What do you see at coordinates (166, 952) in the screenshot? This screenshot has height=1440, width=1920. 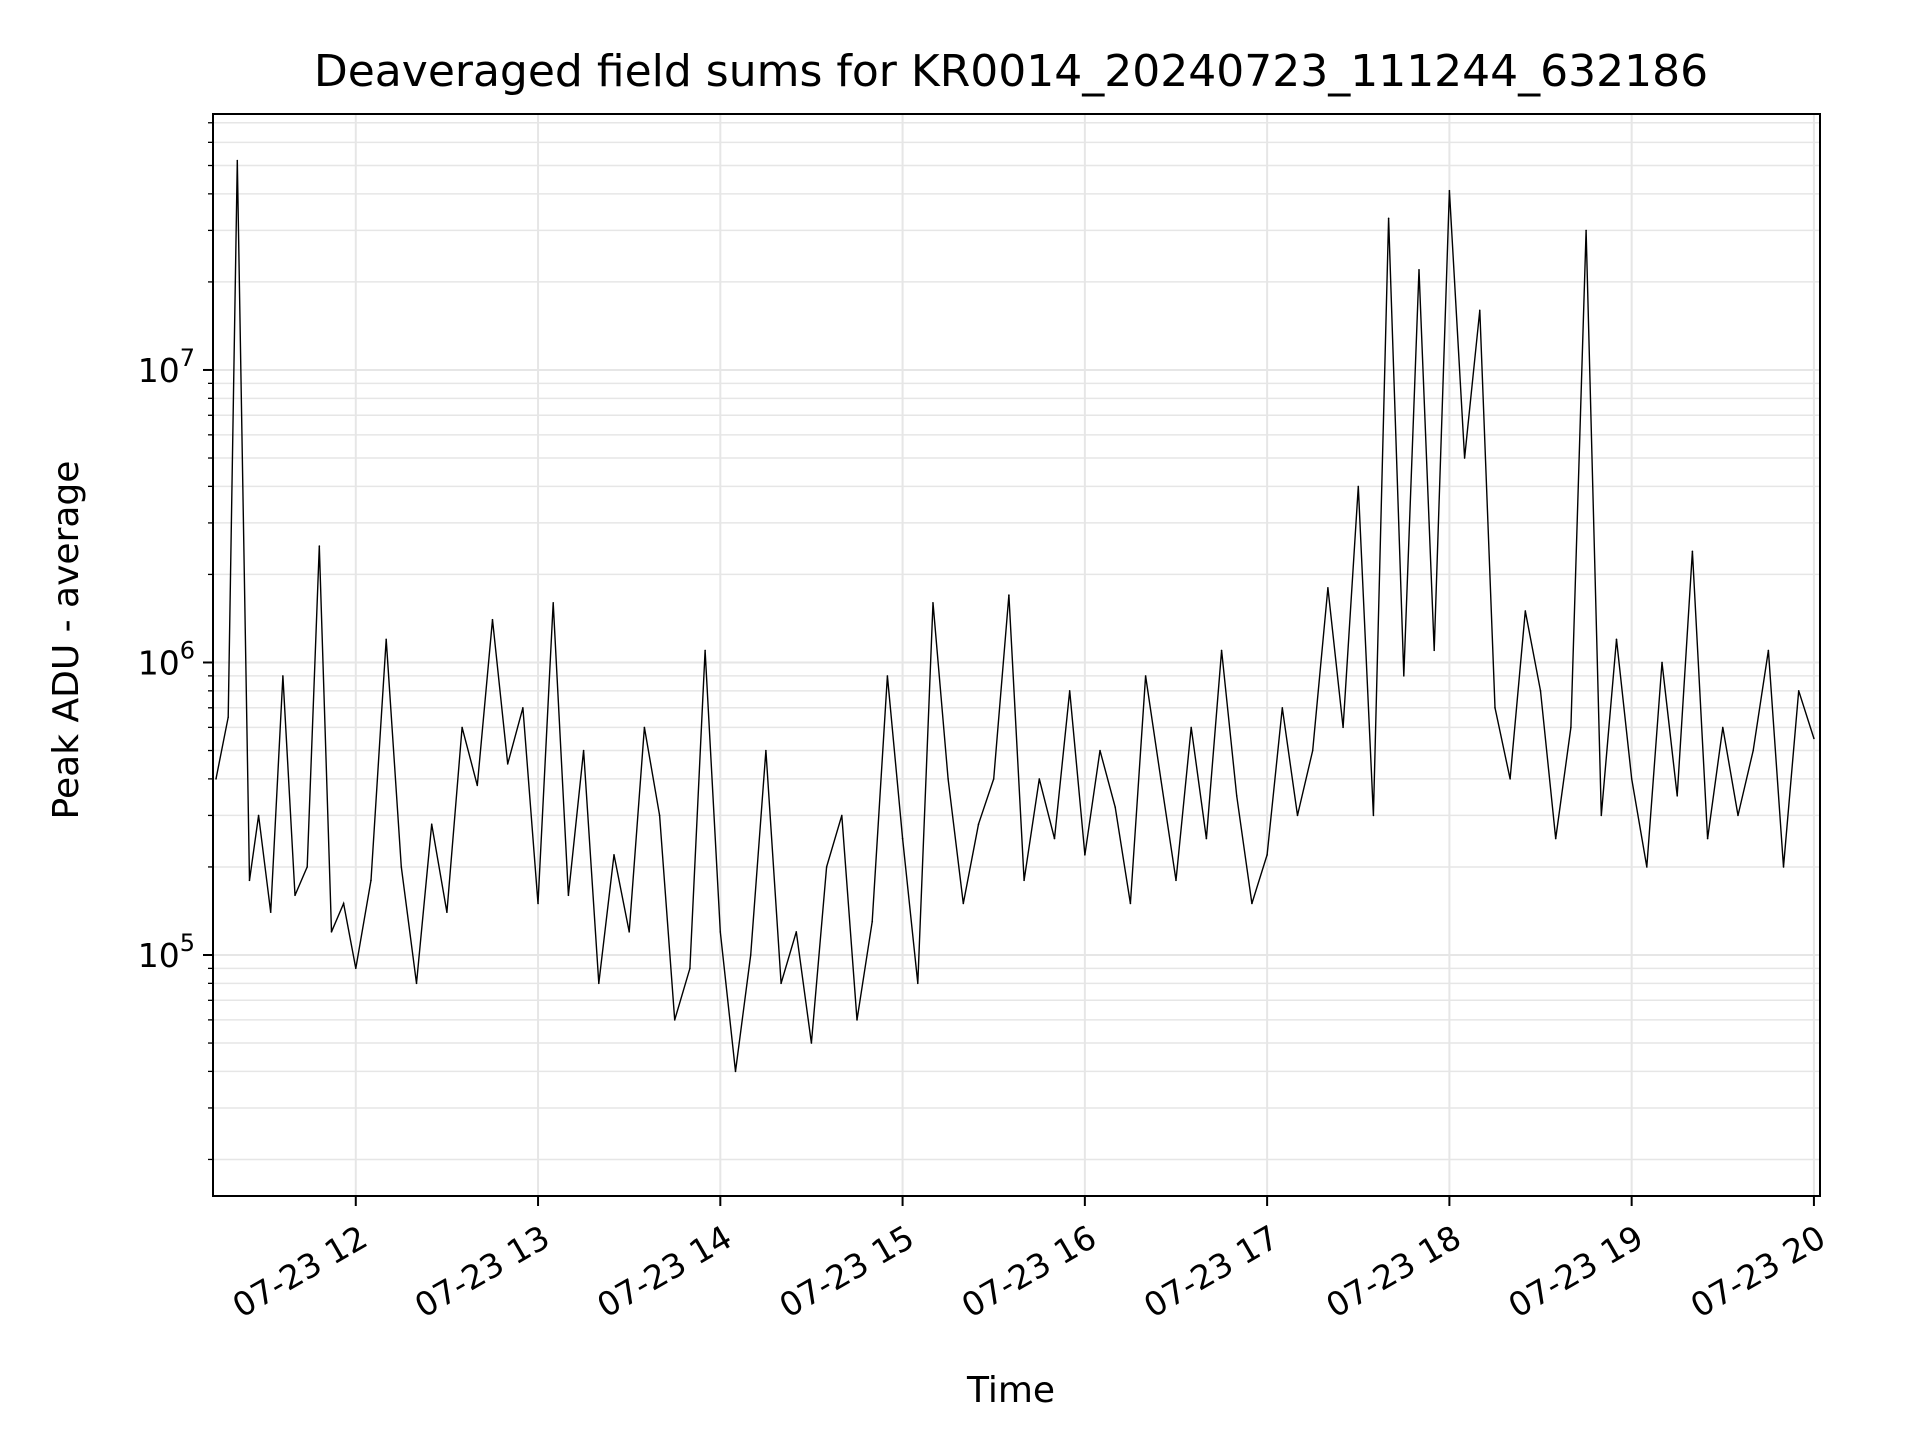 I see `y-tick-label: 10⁵` at bounding box center [166, 952].